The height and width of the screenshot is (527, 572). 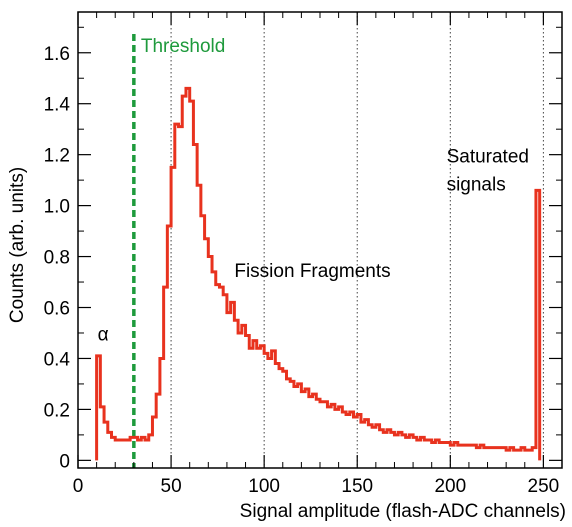 I want to click on x-tick-label: 0, so click(x=78, y=486).